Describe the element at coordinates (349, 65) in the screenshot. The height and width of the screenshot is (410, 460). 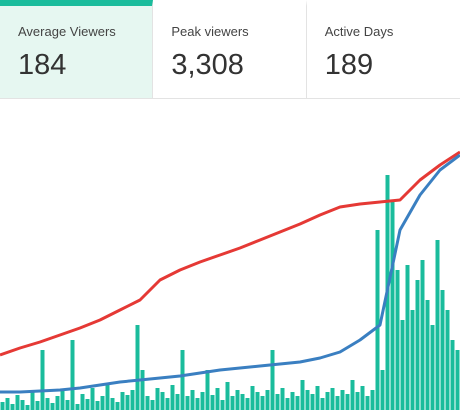
I see `stat-value: 189` at that location.